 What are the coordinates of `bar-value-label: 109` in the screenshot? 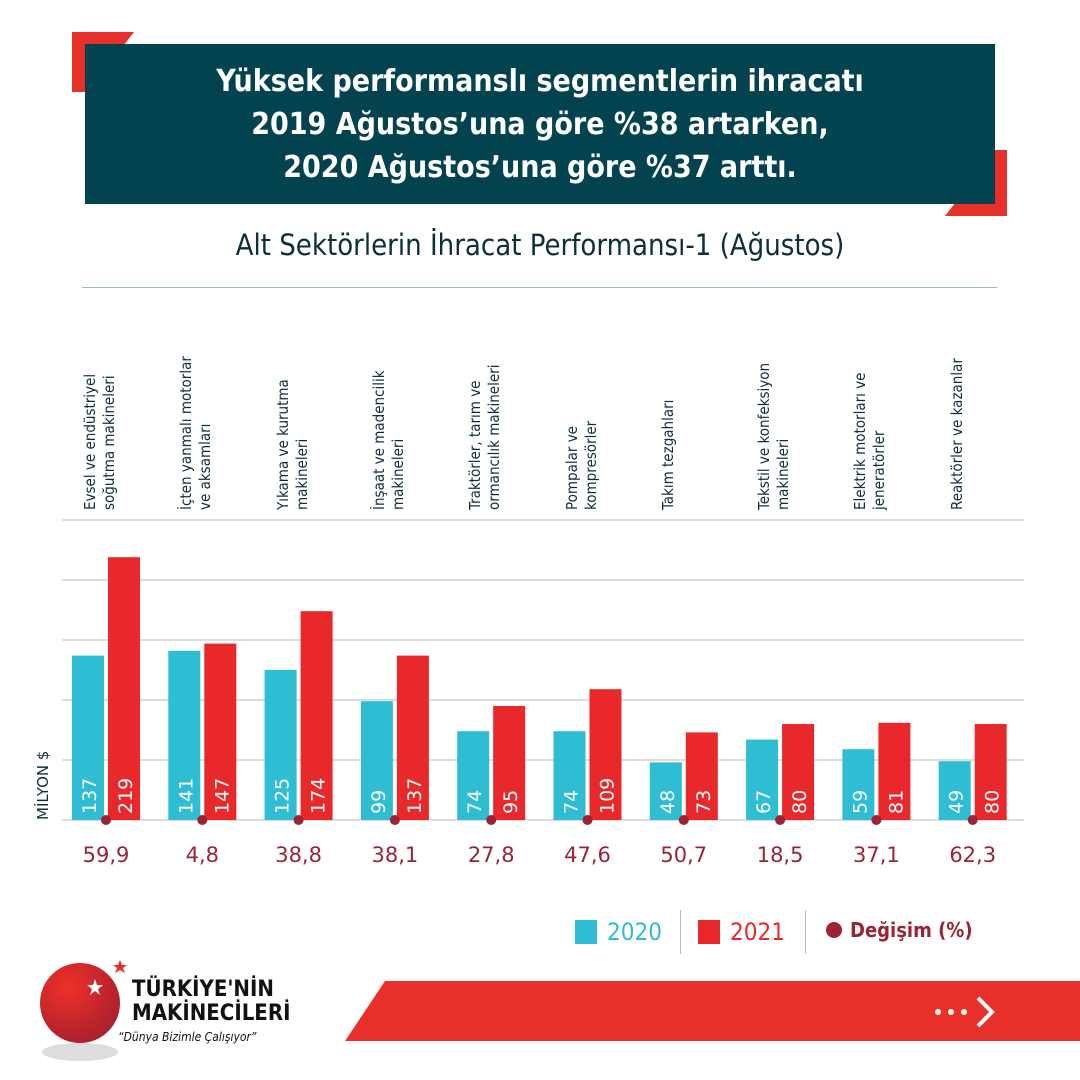 It's located at (608, 796).